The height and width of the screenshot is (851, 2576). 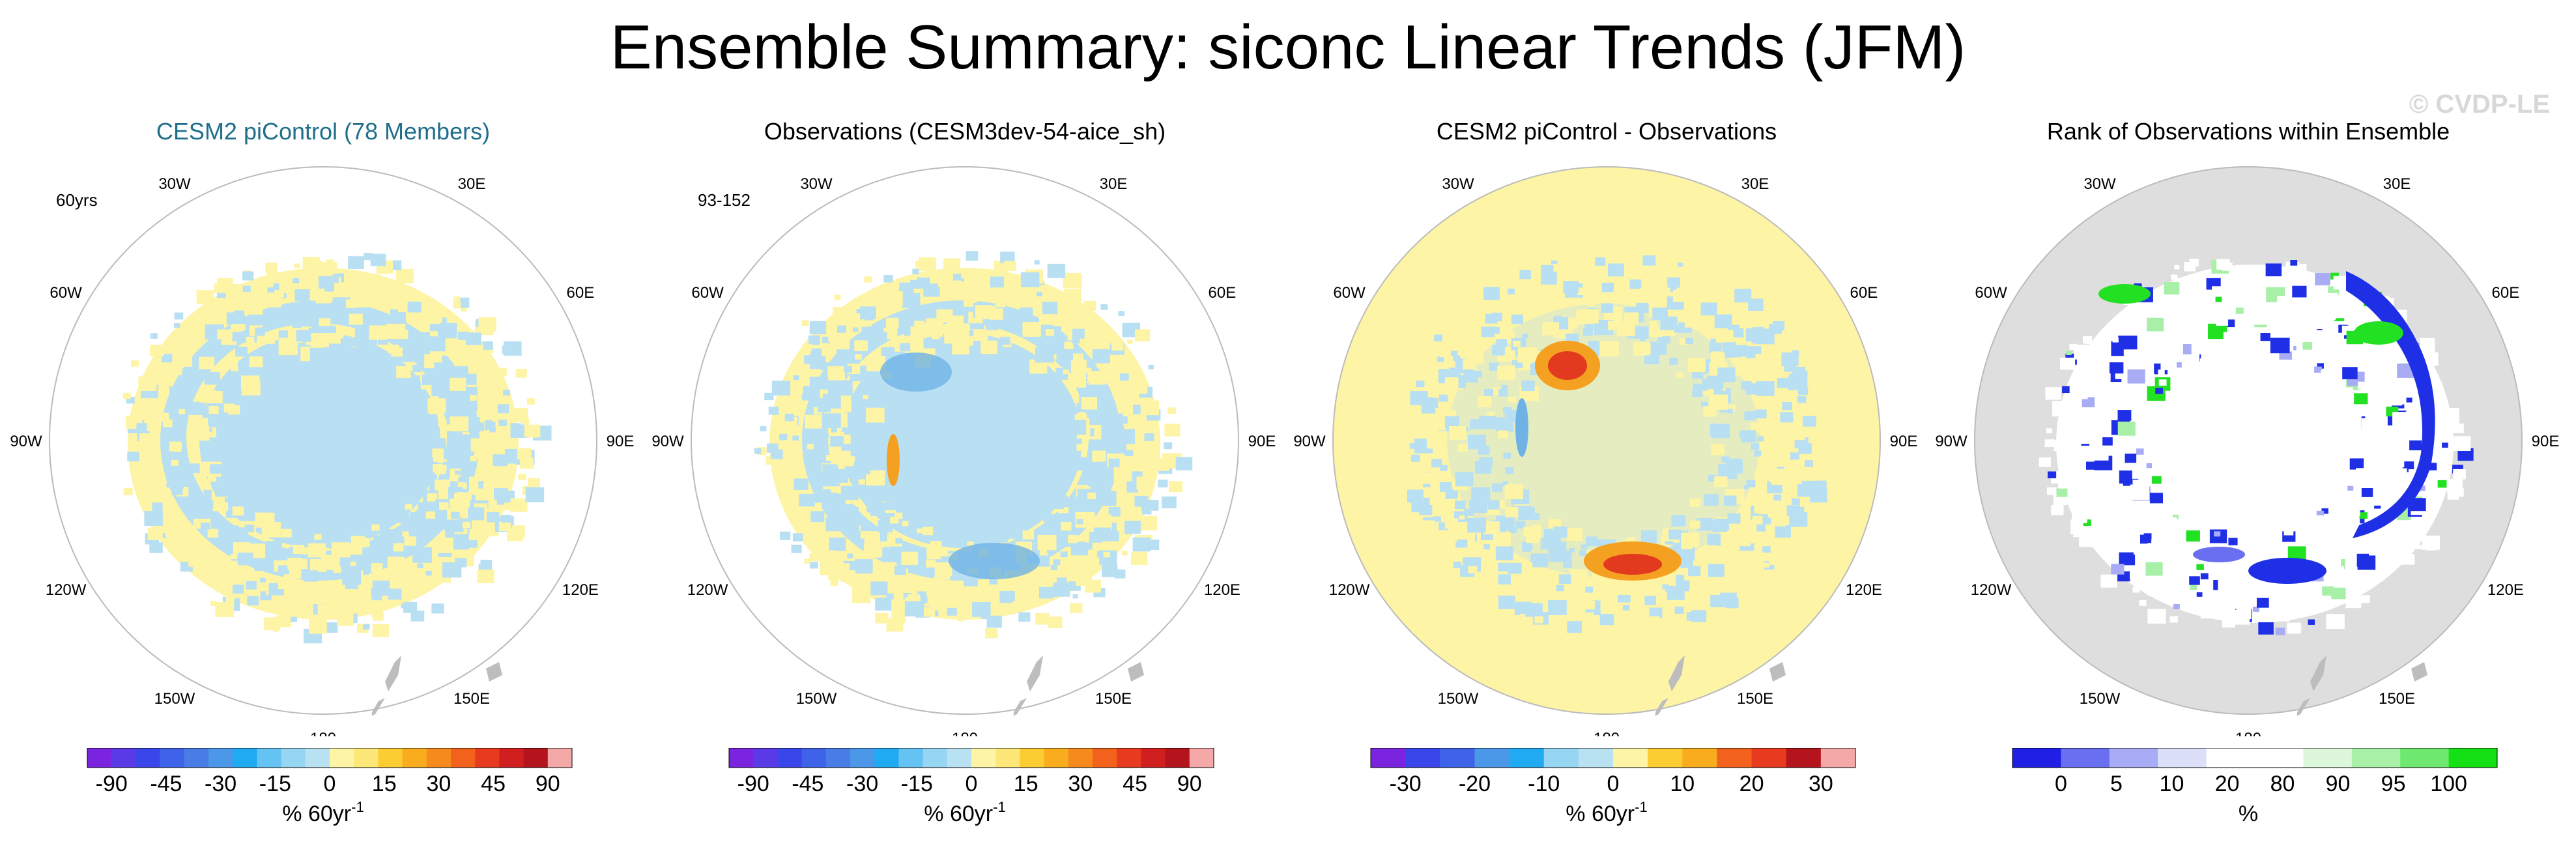 What do you see at coordinates (493, 784) in the screenshot?
I see `colorbar-tick: 45` at bounding box center [493, 784].